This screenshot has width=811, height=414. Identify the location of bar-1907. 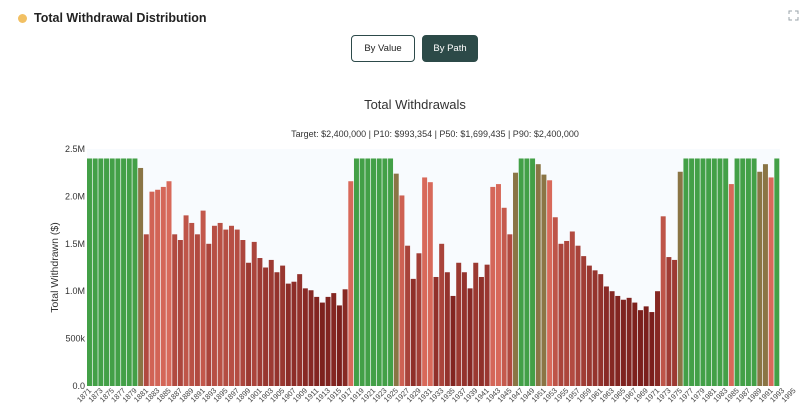
(294, 333).